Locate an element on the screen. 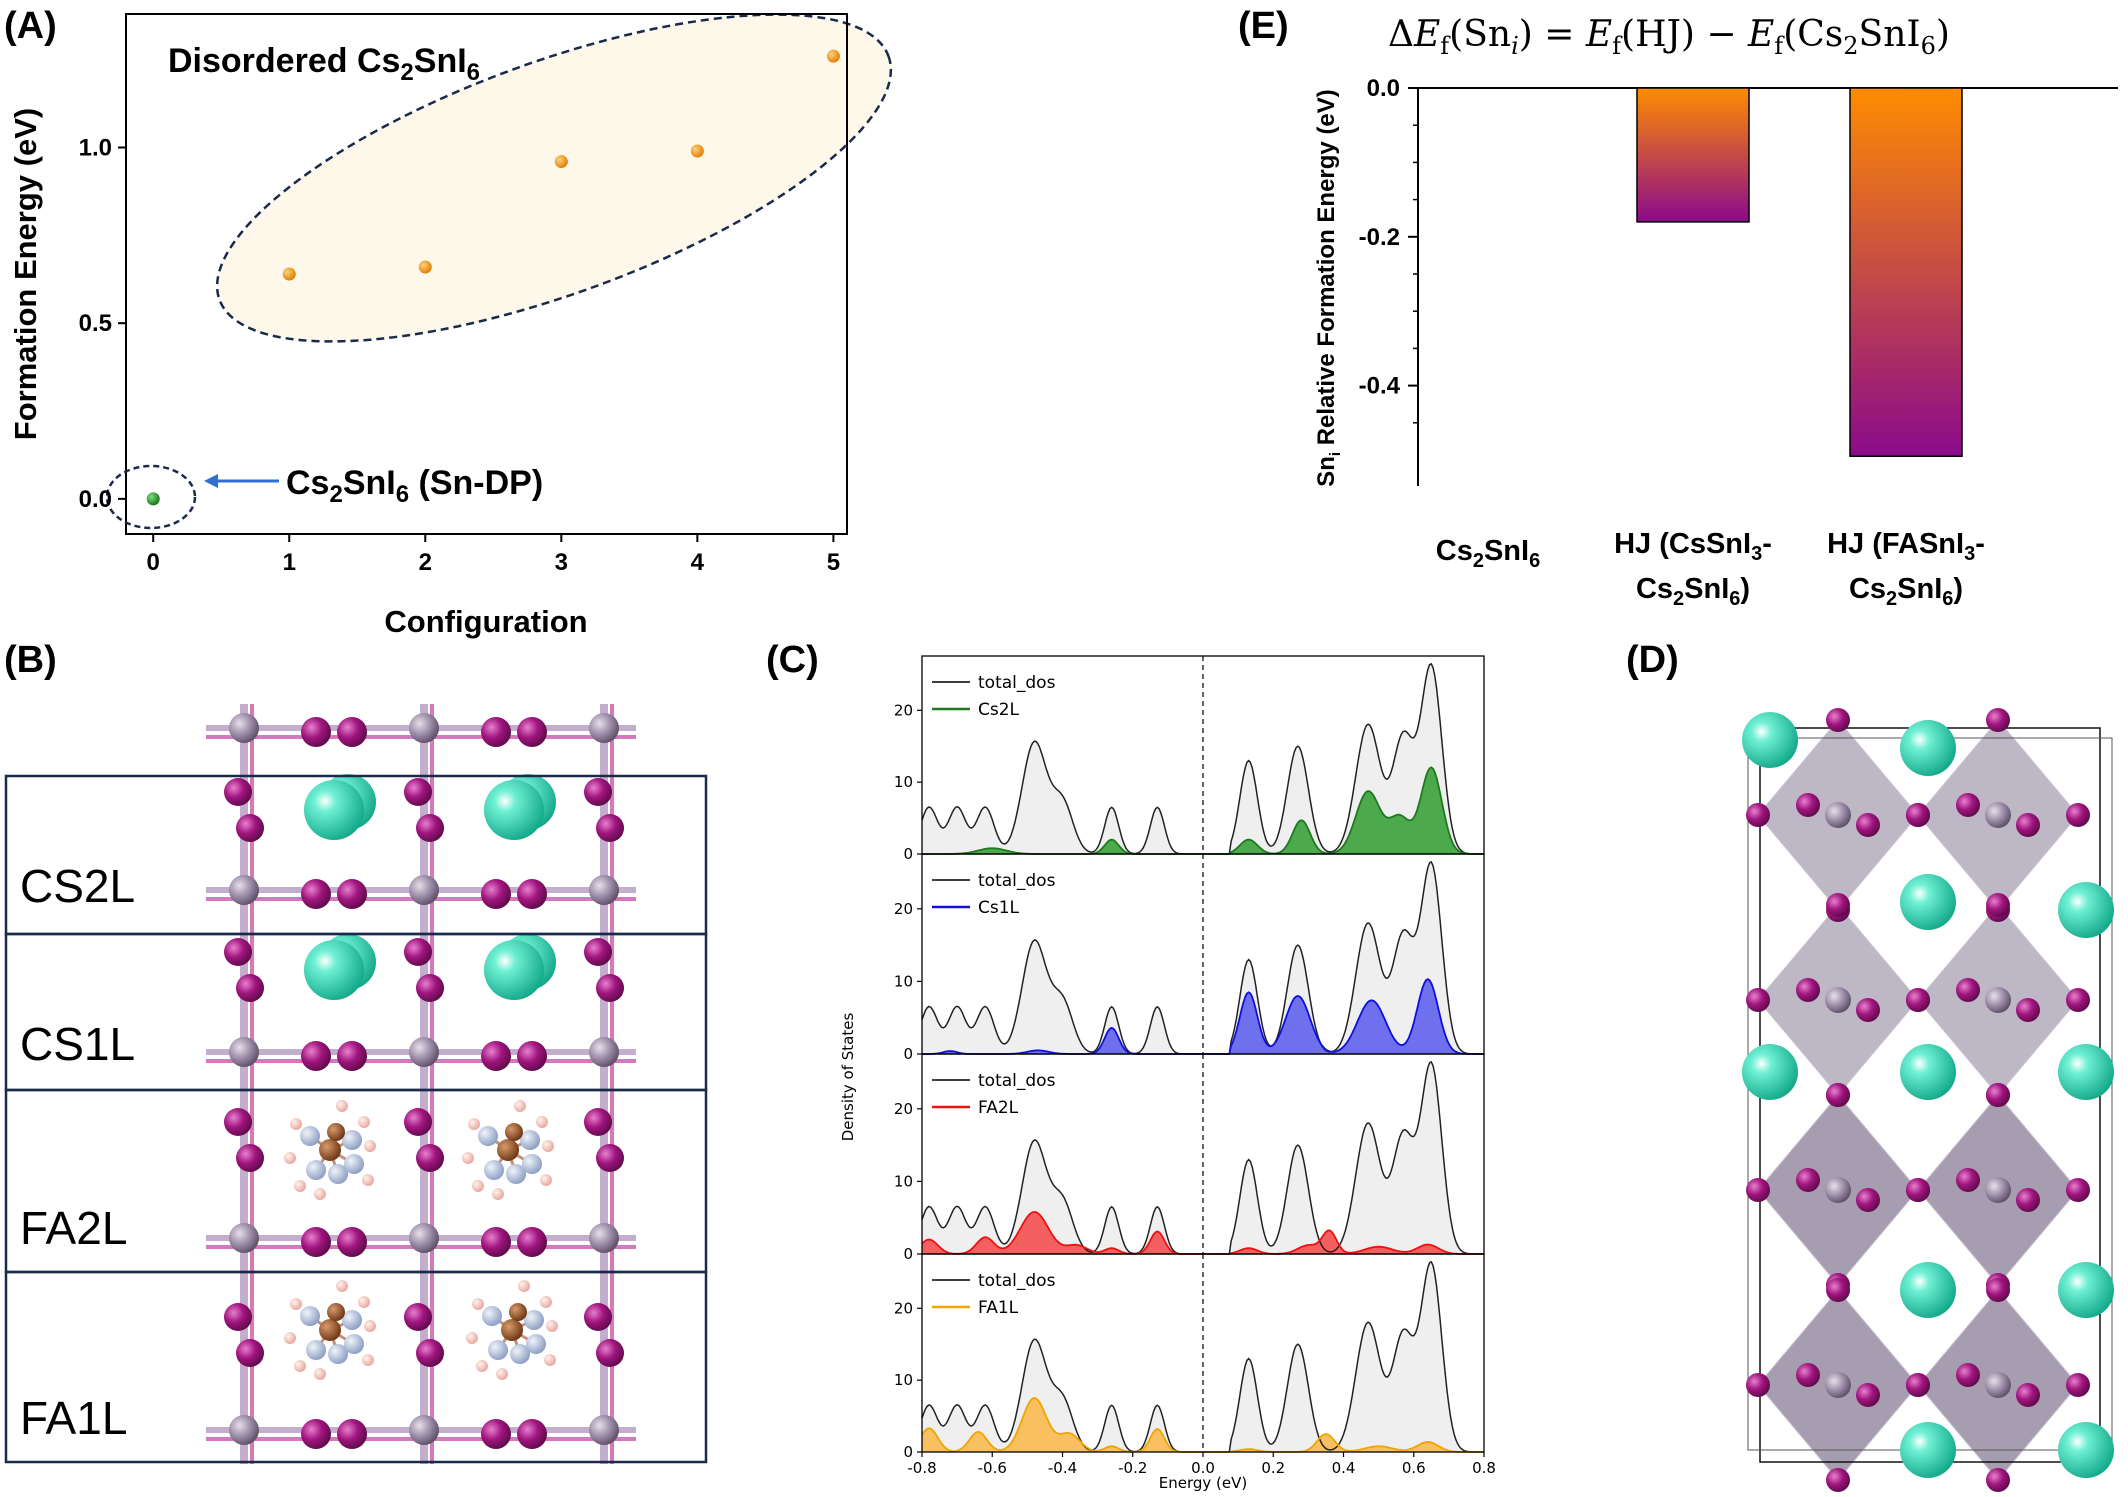  c-xtick-label: -0.8 is located at coordinates (921, 1468).